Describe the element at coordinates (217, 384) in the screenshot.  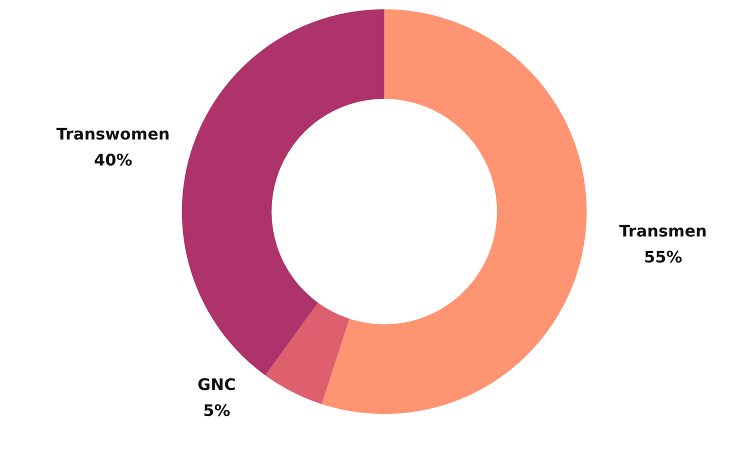
I see `slice-label: GNC` at that location.